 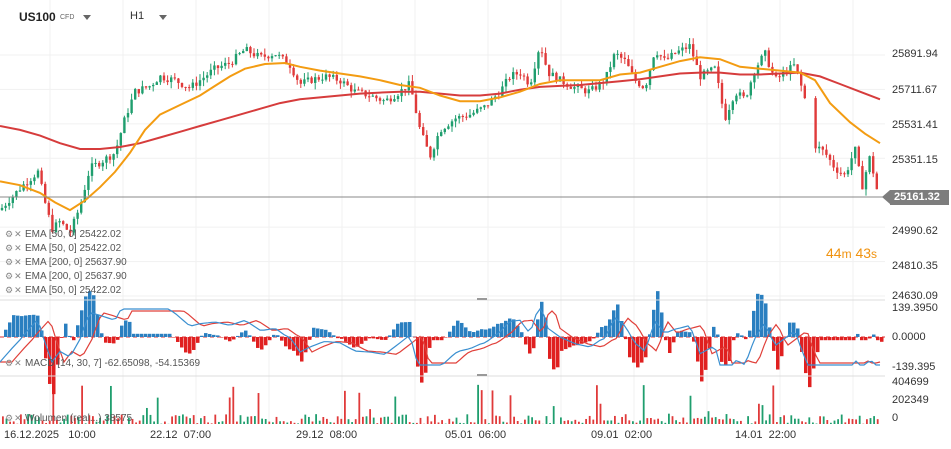 What do you see at coordinates (102, 363) in the screenshot?
I see `macd-legend: ⚙✕ MACD [14, 30, 7] -62.65098, -54.15369` at bounding box center [102, 363].